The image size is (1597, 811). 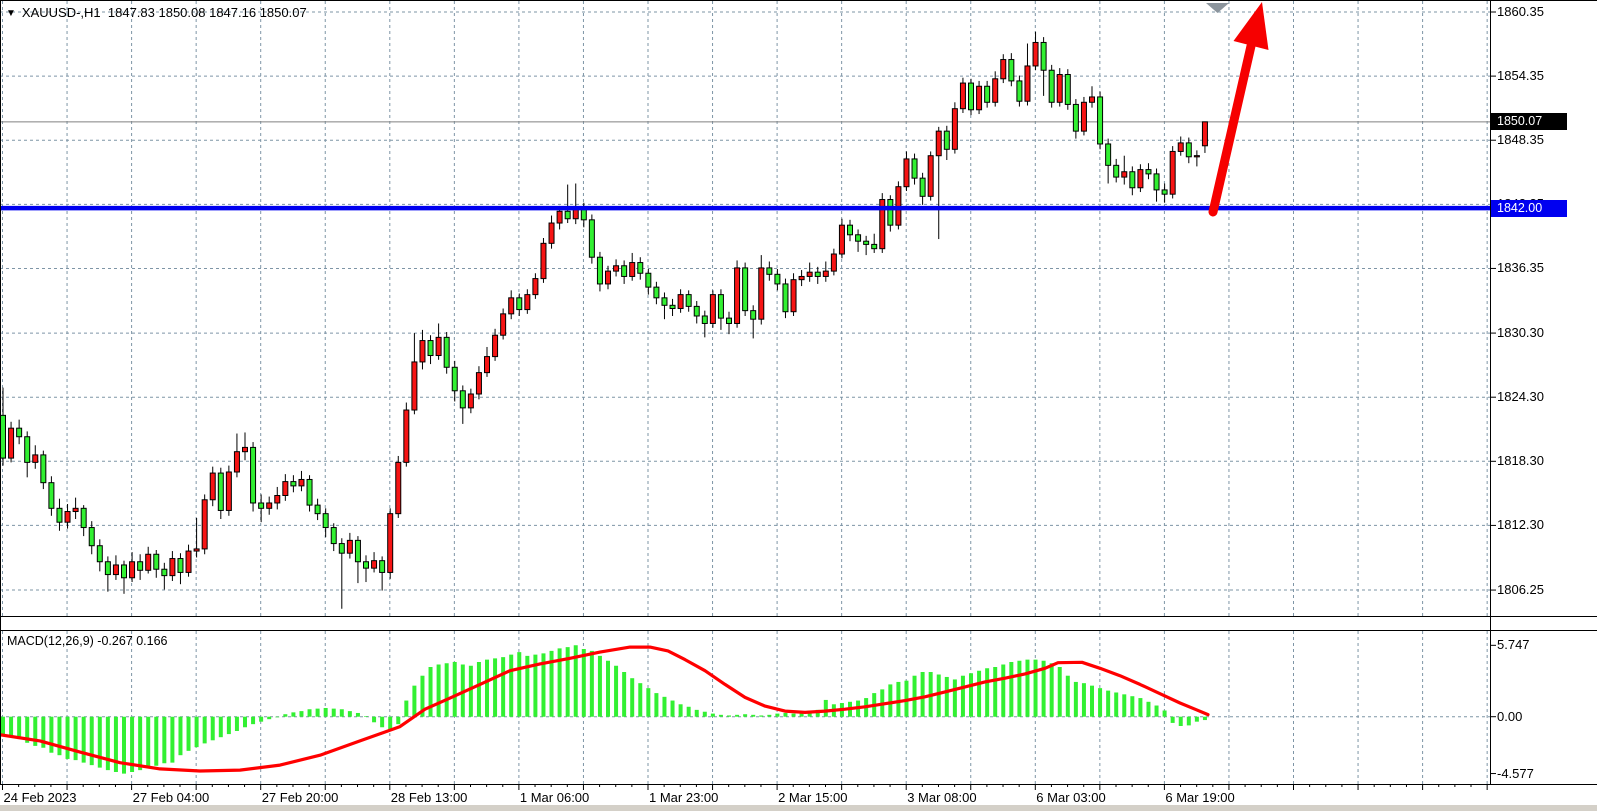 I want to click on time-axis-label: 3 Mar 08:00, so click(x=942, y=797).